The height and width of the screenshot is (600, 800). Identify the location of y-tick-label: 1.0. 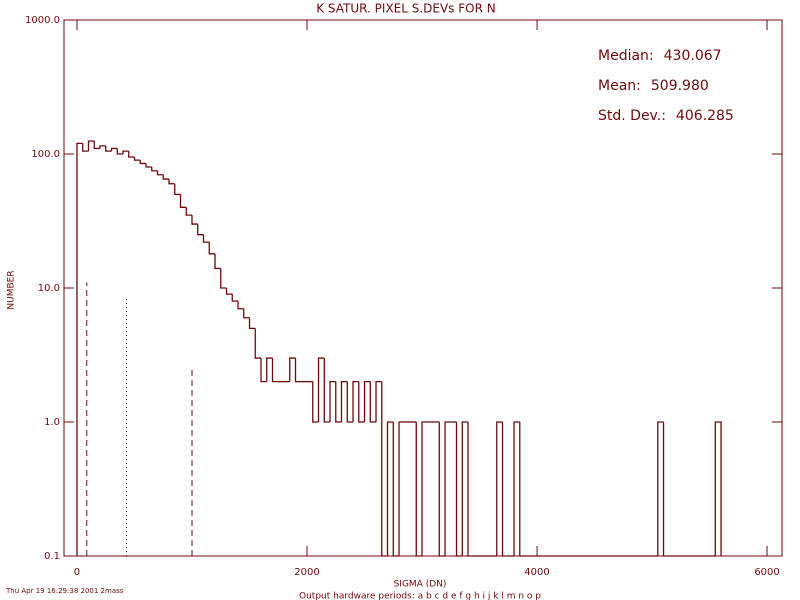
(52, 422).